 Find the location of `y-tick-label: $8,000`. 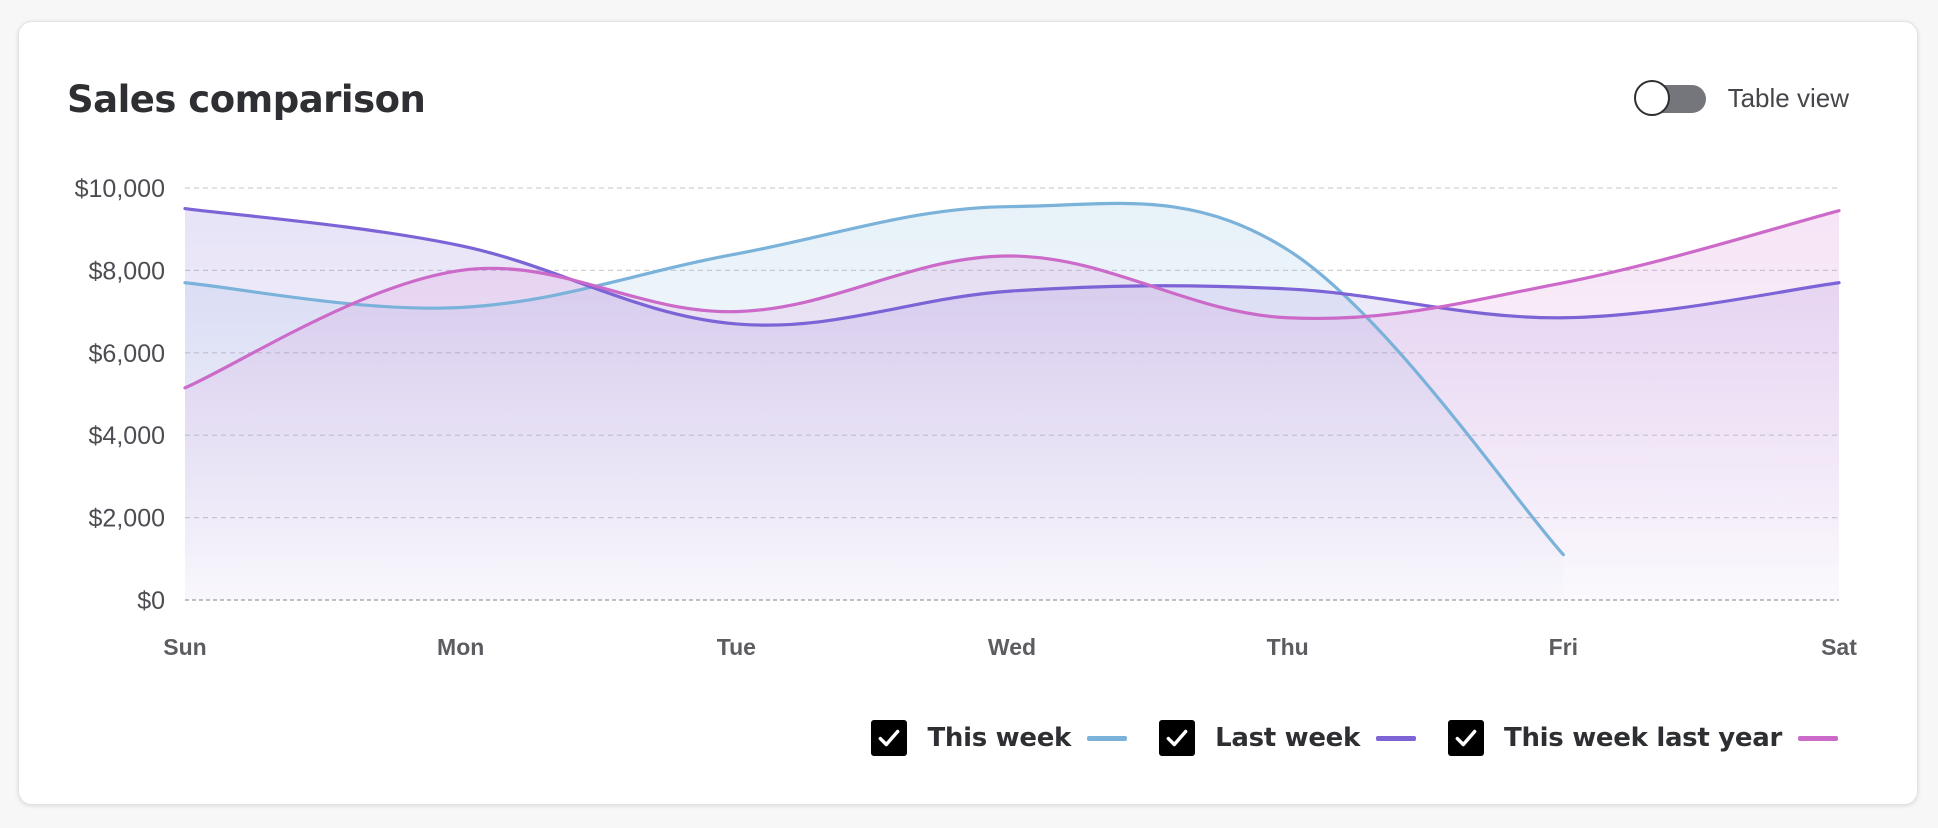

y-tick-label: $8,000 is located at coordinates (127, 271).